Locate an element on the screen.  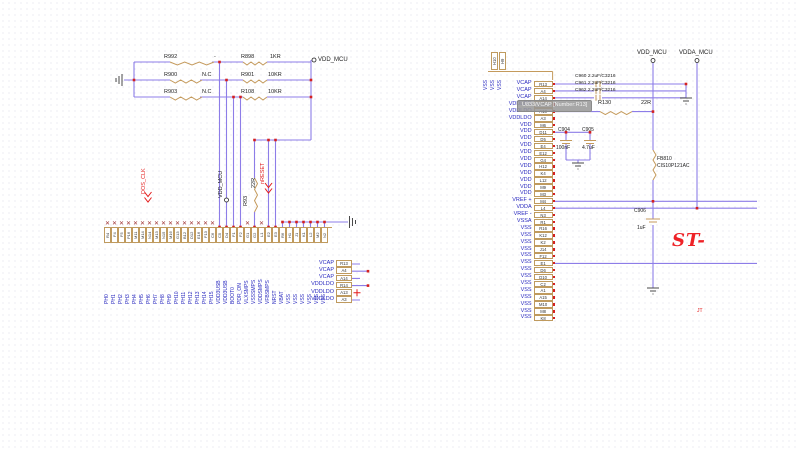
mcu-pin: C6 PH15 is located at coordinates (212, 260).